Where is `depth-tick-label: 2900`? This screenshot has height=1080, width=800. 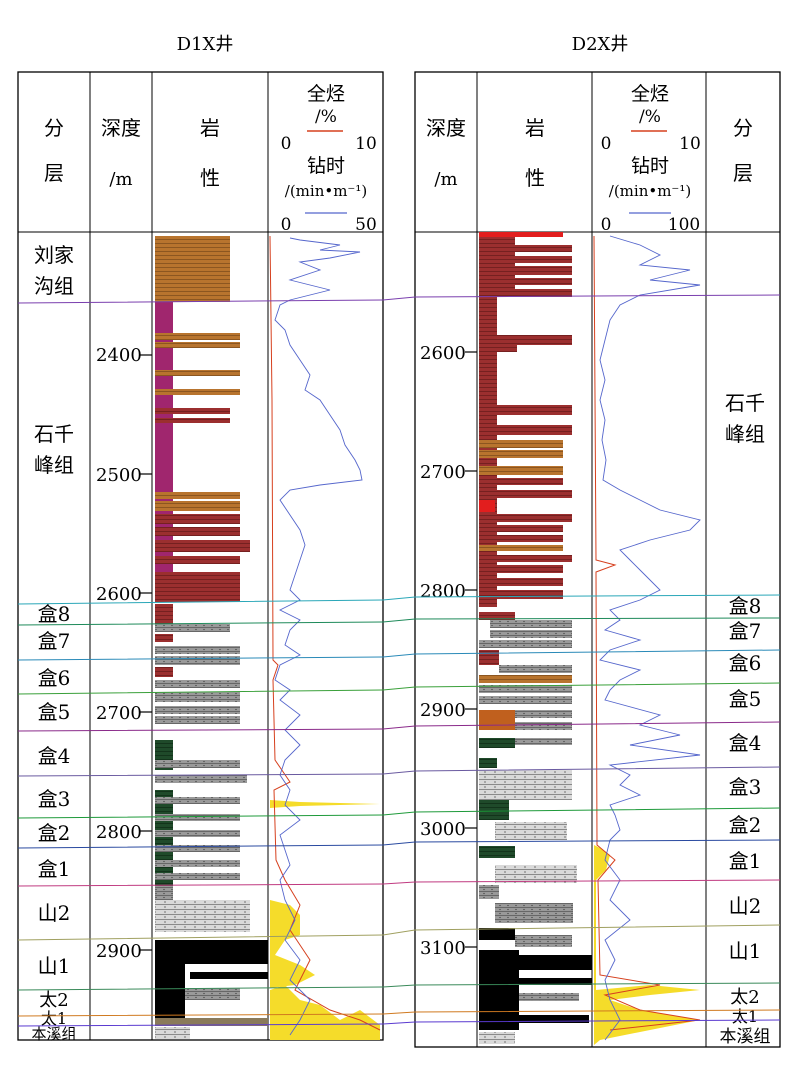 depth-tick-label: 2900 is located at coordinates (443, 710).